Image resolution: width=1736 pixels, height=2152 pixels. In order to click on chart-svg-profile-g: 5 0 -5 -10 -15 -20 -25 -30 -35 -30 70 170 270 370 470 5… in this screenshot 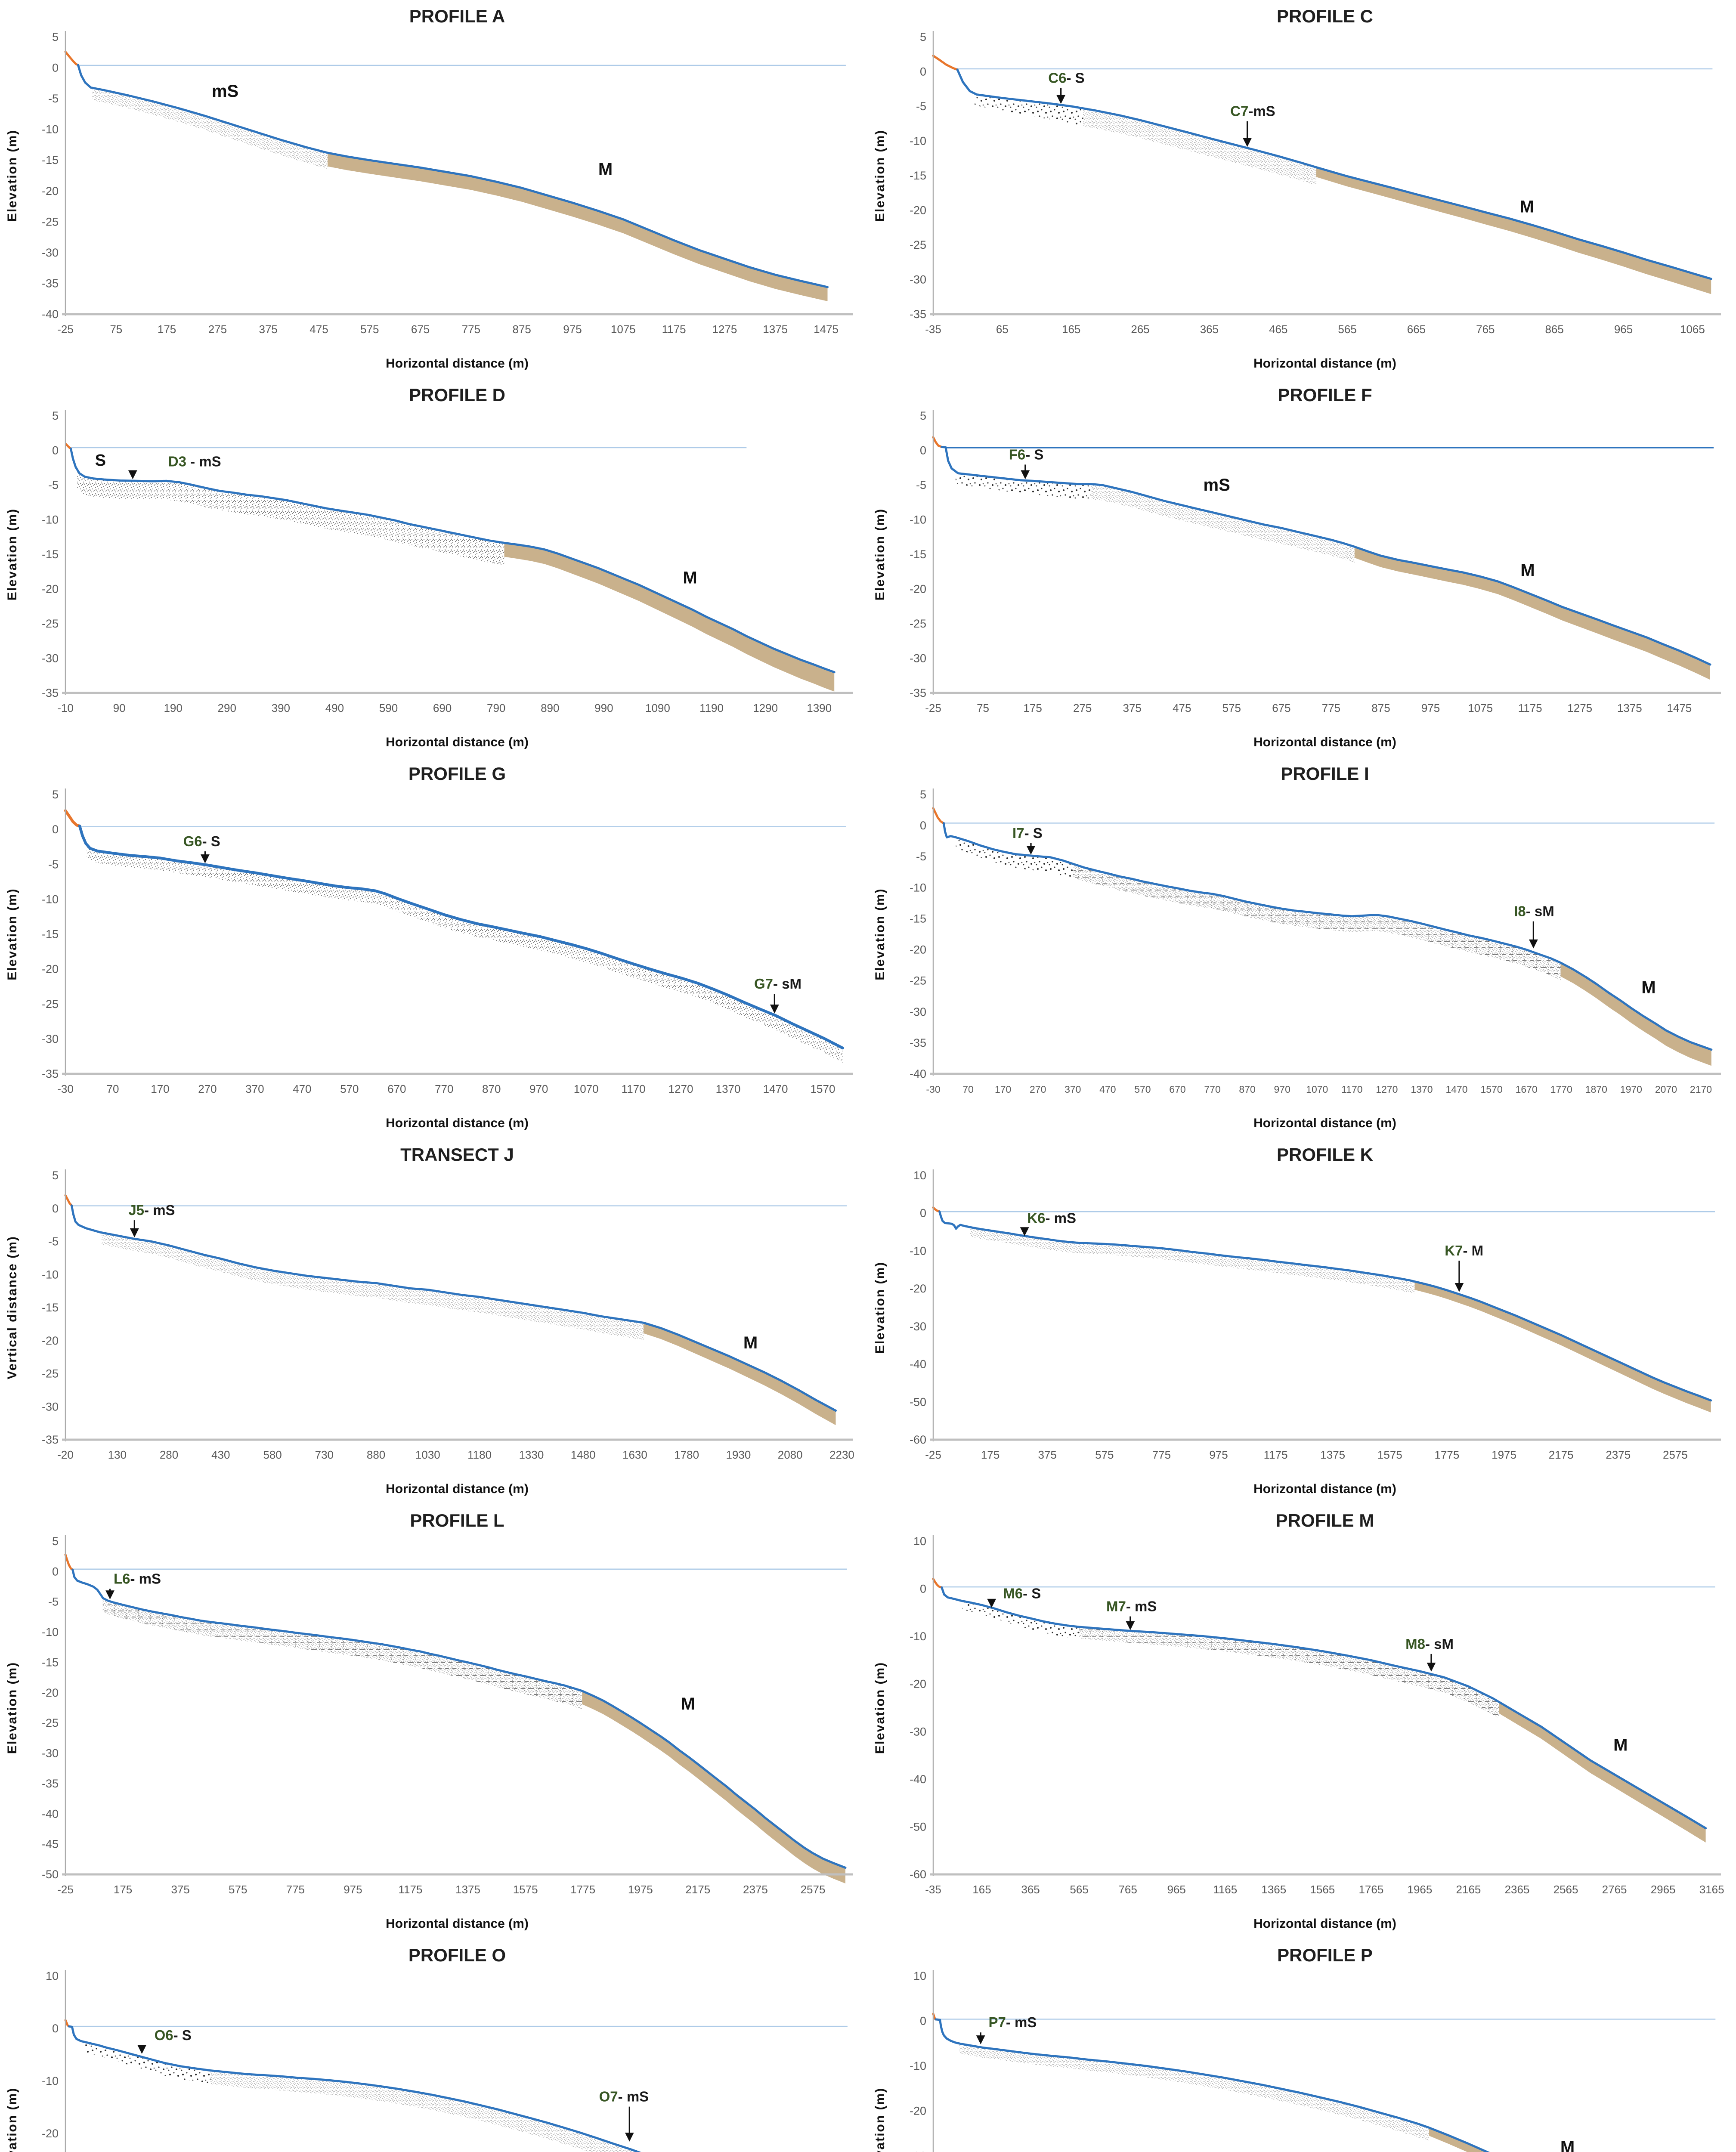, I will do `click(429, 947)`.